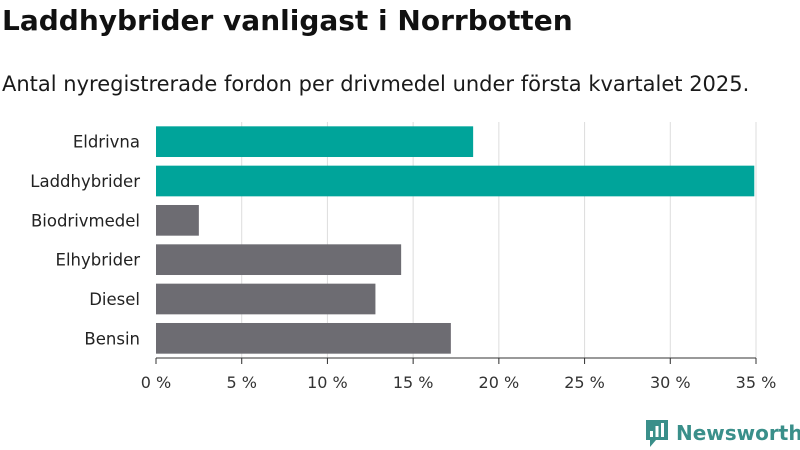  What do you see at coordinates (756, 382) in the screenshot?
I see `x-tick-label: 35 %` at bounding box center [756, 382].